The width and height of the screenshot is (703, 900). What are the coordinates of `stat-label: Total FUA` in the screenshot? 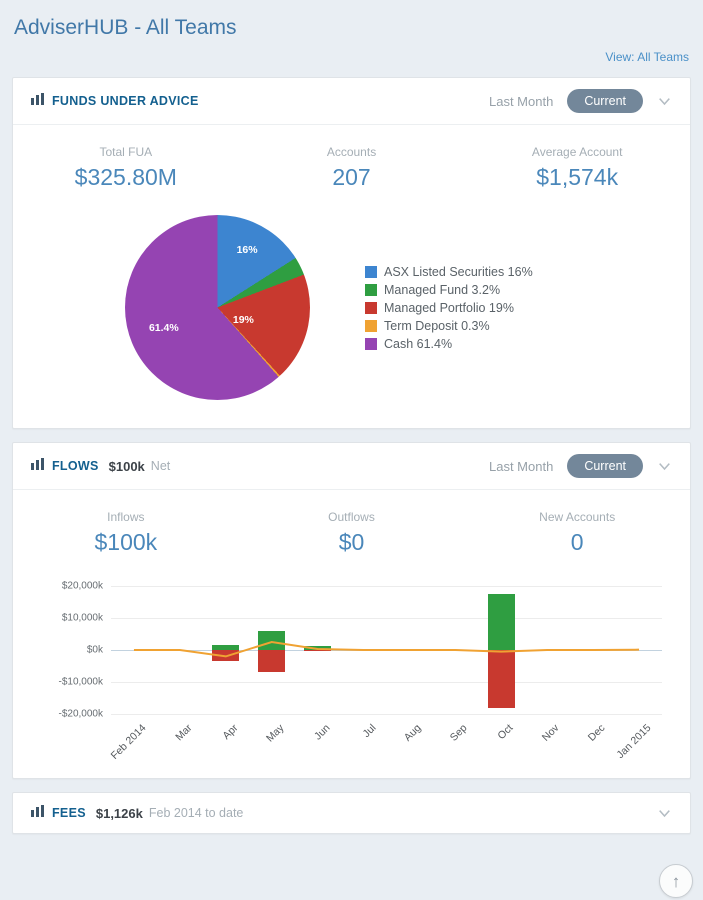 It's located at (126, 152).